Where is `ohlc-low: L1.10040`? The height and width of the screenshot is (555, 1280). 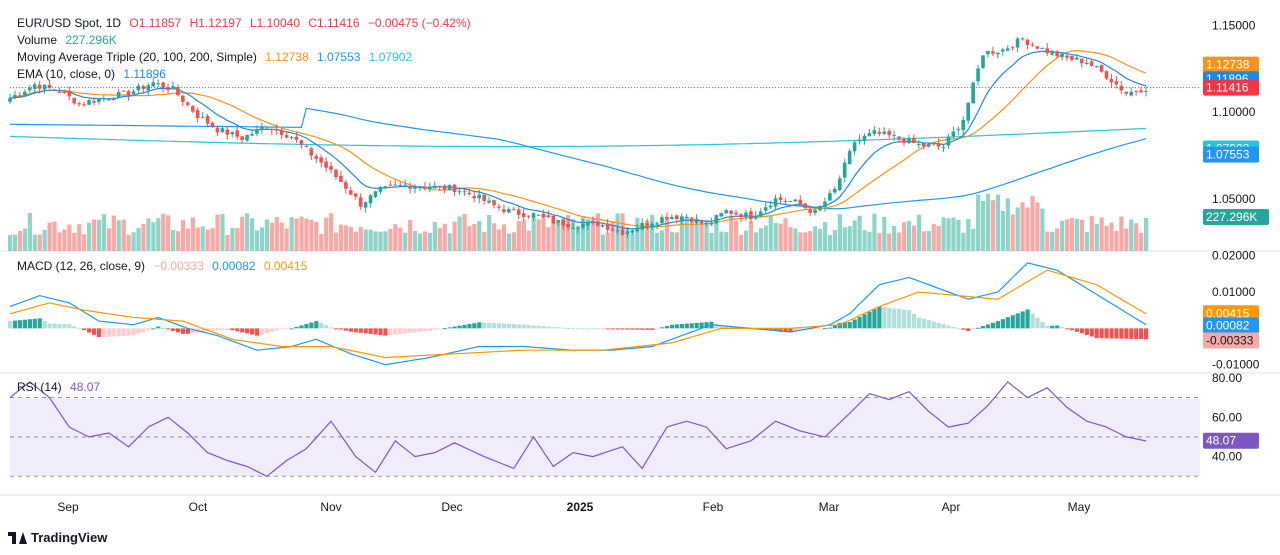
ohlc-low: L1.10040 is located at coordinates (275, 23).